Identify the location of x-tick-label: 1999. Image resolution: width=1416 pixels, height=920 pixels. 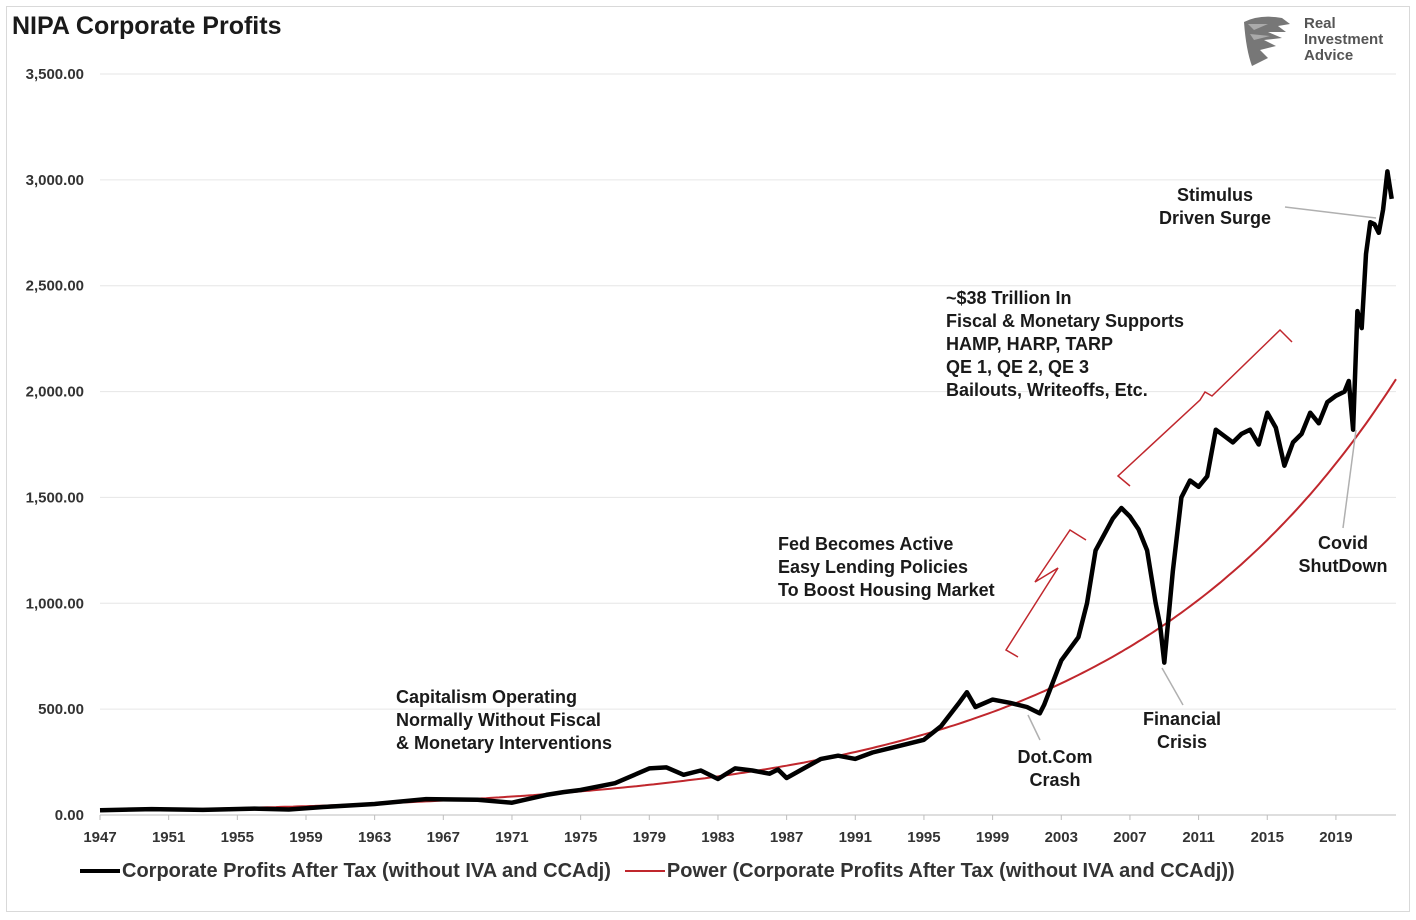
(992, 837).